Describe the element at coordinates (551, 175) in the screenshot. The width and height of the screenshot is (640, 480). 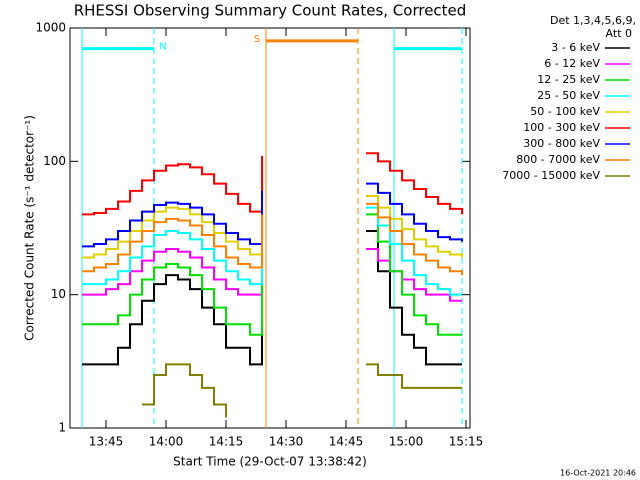
I see `legend-label: 7000 - 15000 keV` at that location.